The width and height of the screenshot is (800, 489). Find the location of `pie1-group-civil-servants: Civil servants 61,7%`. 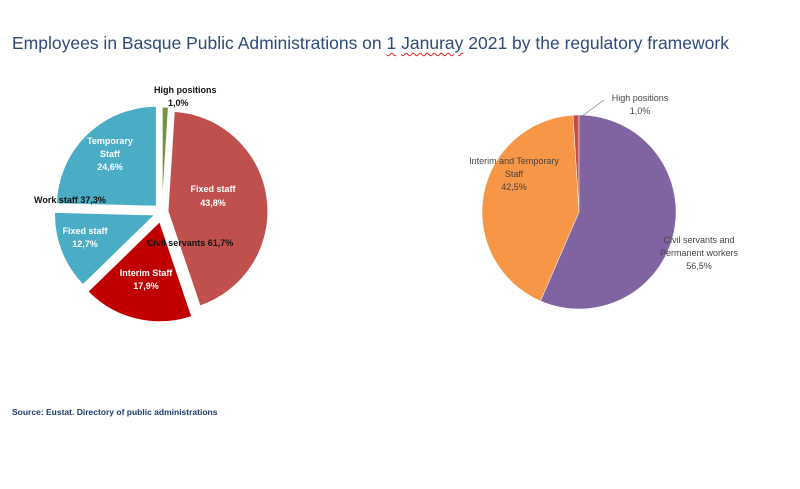

pie1-group-civil-servants: Civil servants 61,7% is located at coordinates (190, 243).